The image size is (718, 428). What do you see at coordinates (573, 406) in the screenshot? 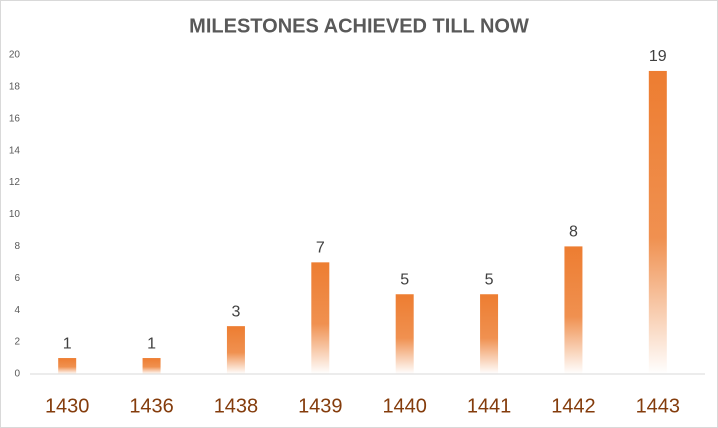
I see `x-tick-label: 1442` at bounding box center [573, 406].